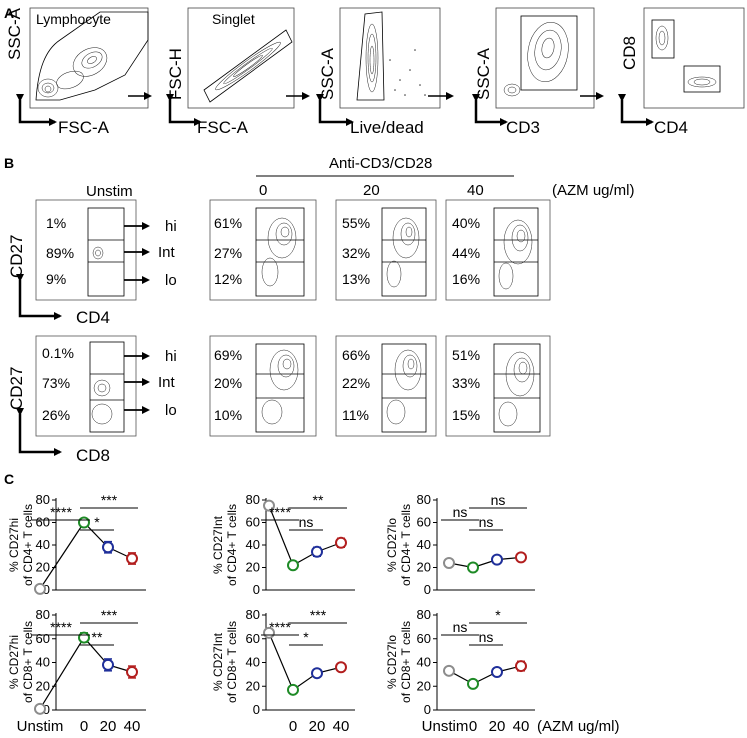 The width and height of the screenshot is (747, 738). Describe the element at coordinates (327, 73) in the screenshot. I see `gating-y-label-3: SSC-A` at that location.